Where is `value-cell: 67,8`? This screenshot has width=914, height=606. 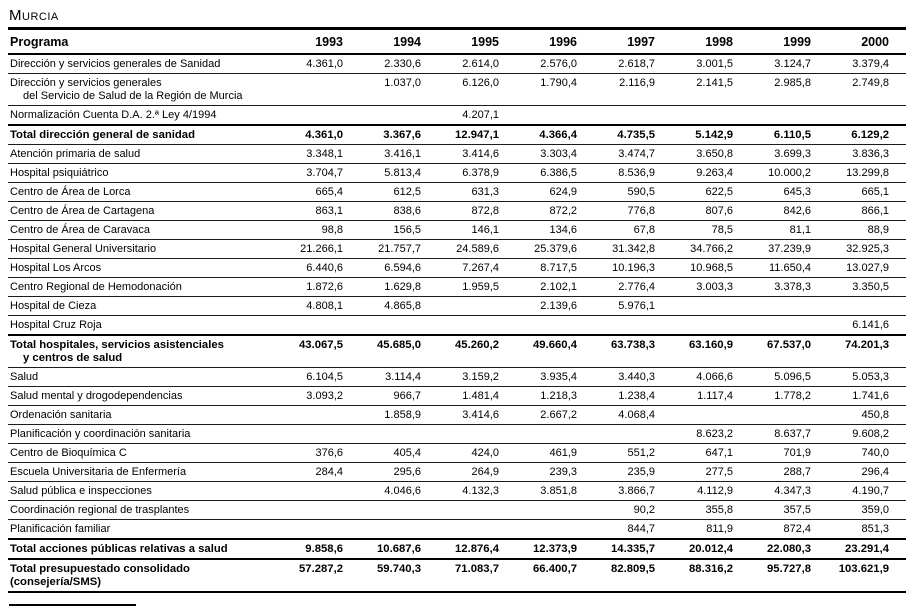 value-cell: 67,8 is located at coordinates (633, 230).